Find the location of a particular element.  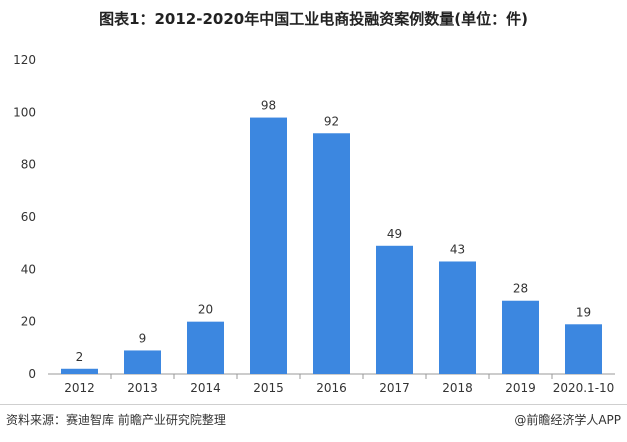

data-label-2019: 28 is located at coordinates (520, 289).